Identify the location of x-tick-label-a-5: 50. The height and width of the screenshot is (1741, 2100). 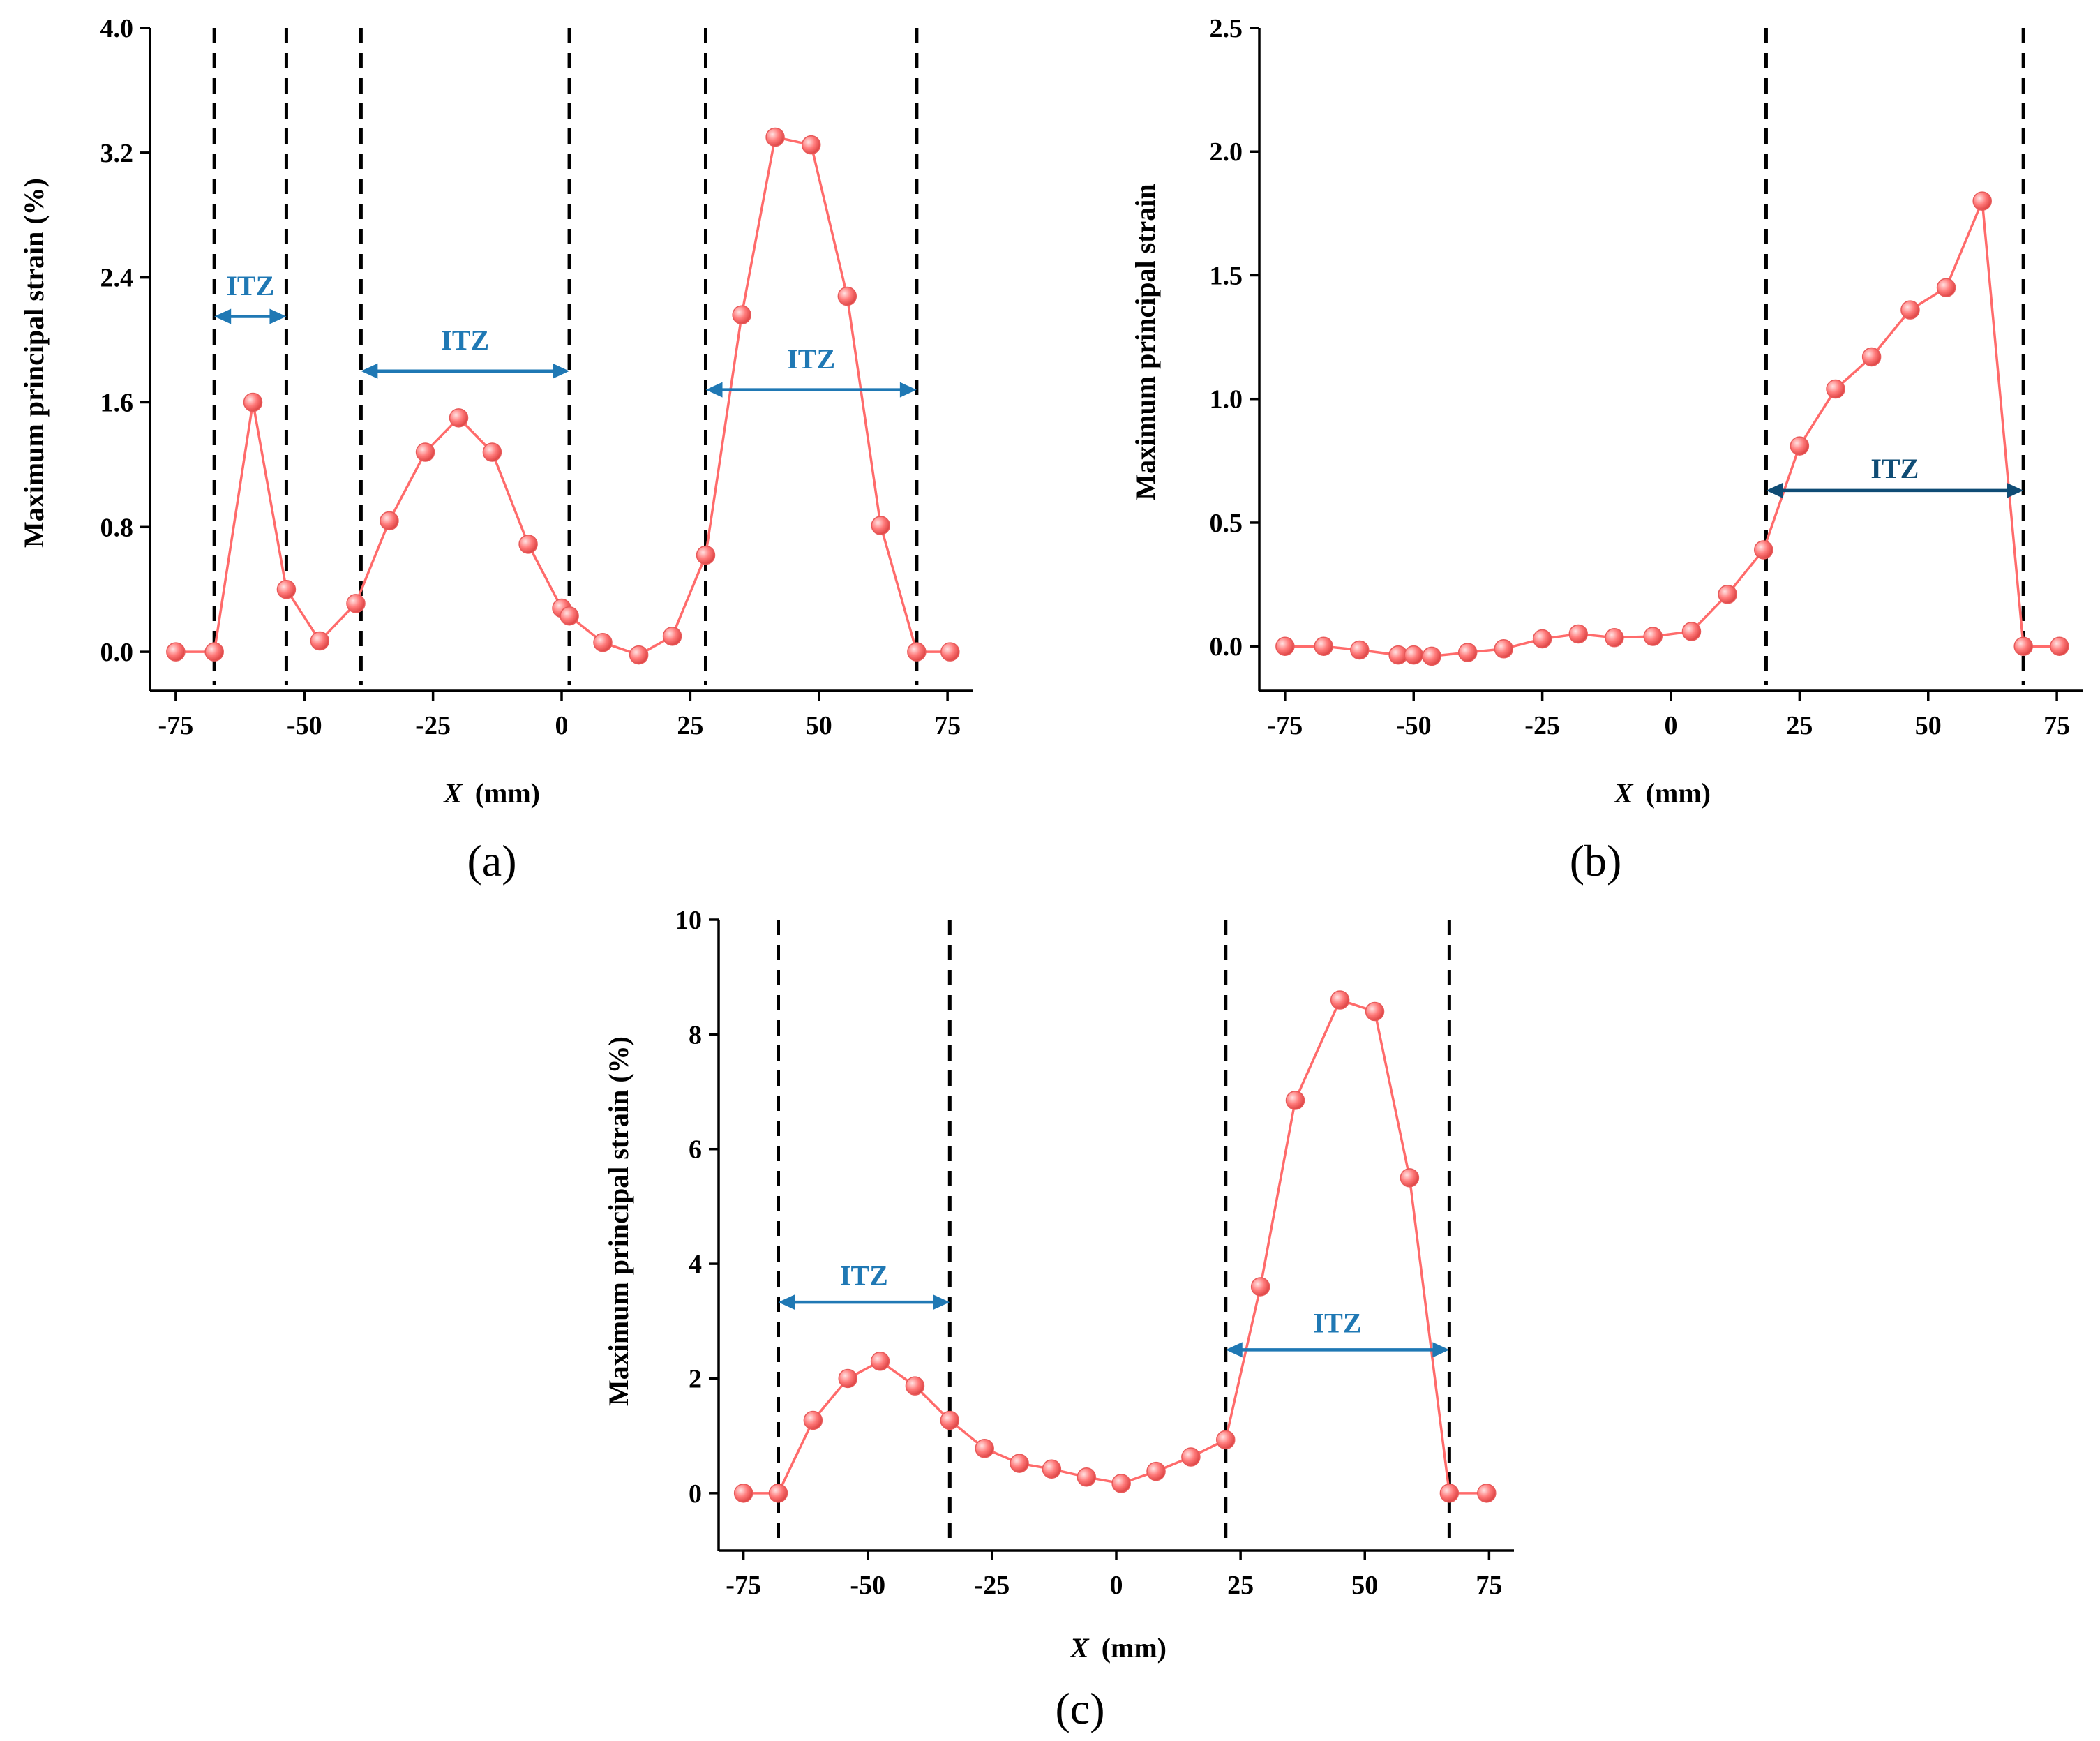
(819, 725).